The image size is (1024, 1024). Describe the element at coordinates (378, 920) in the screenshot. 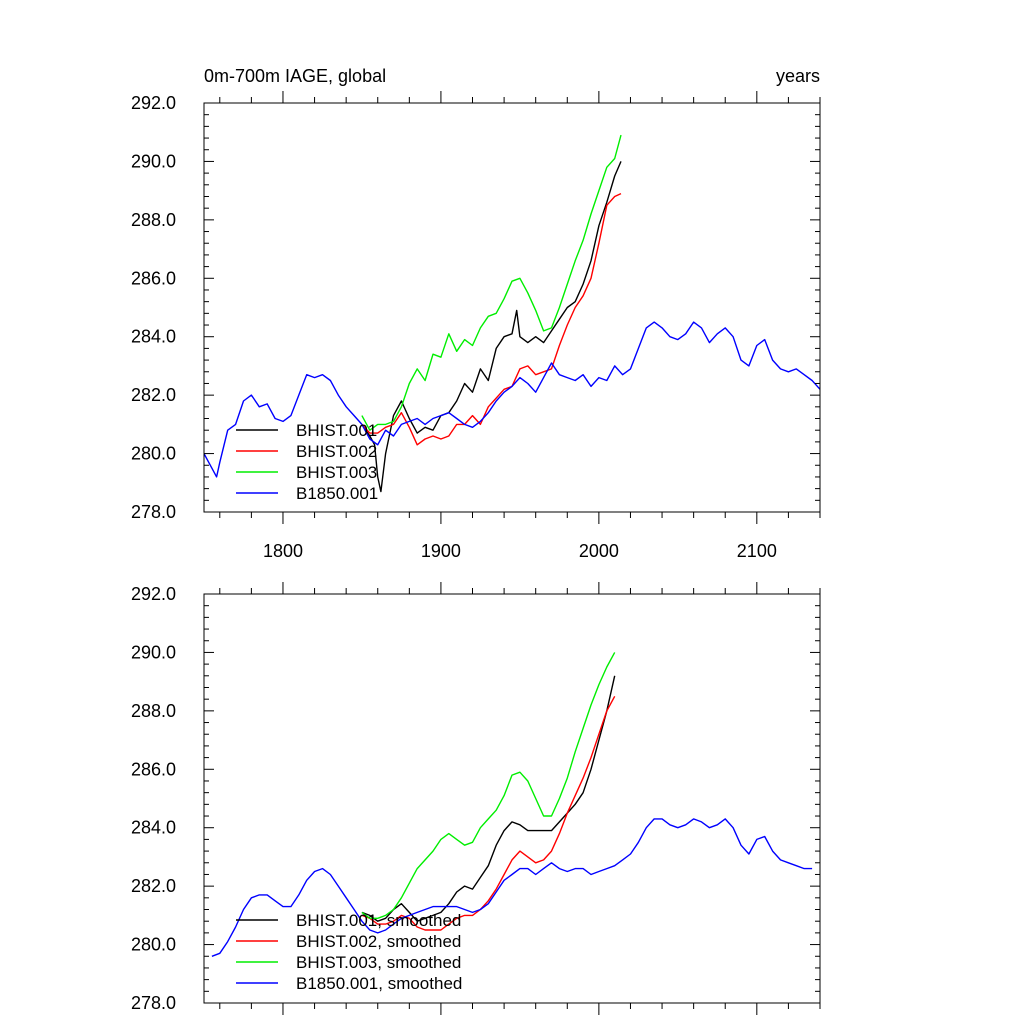

I see `legend-label: BHIST.001, smoothed` at that location.